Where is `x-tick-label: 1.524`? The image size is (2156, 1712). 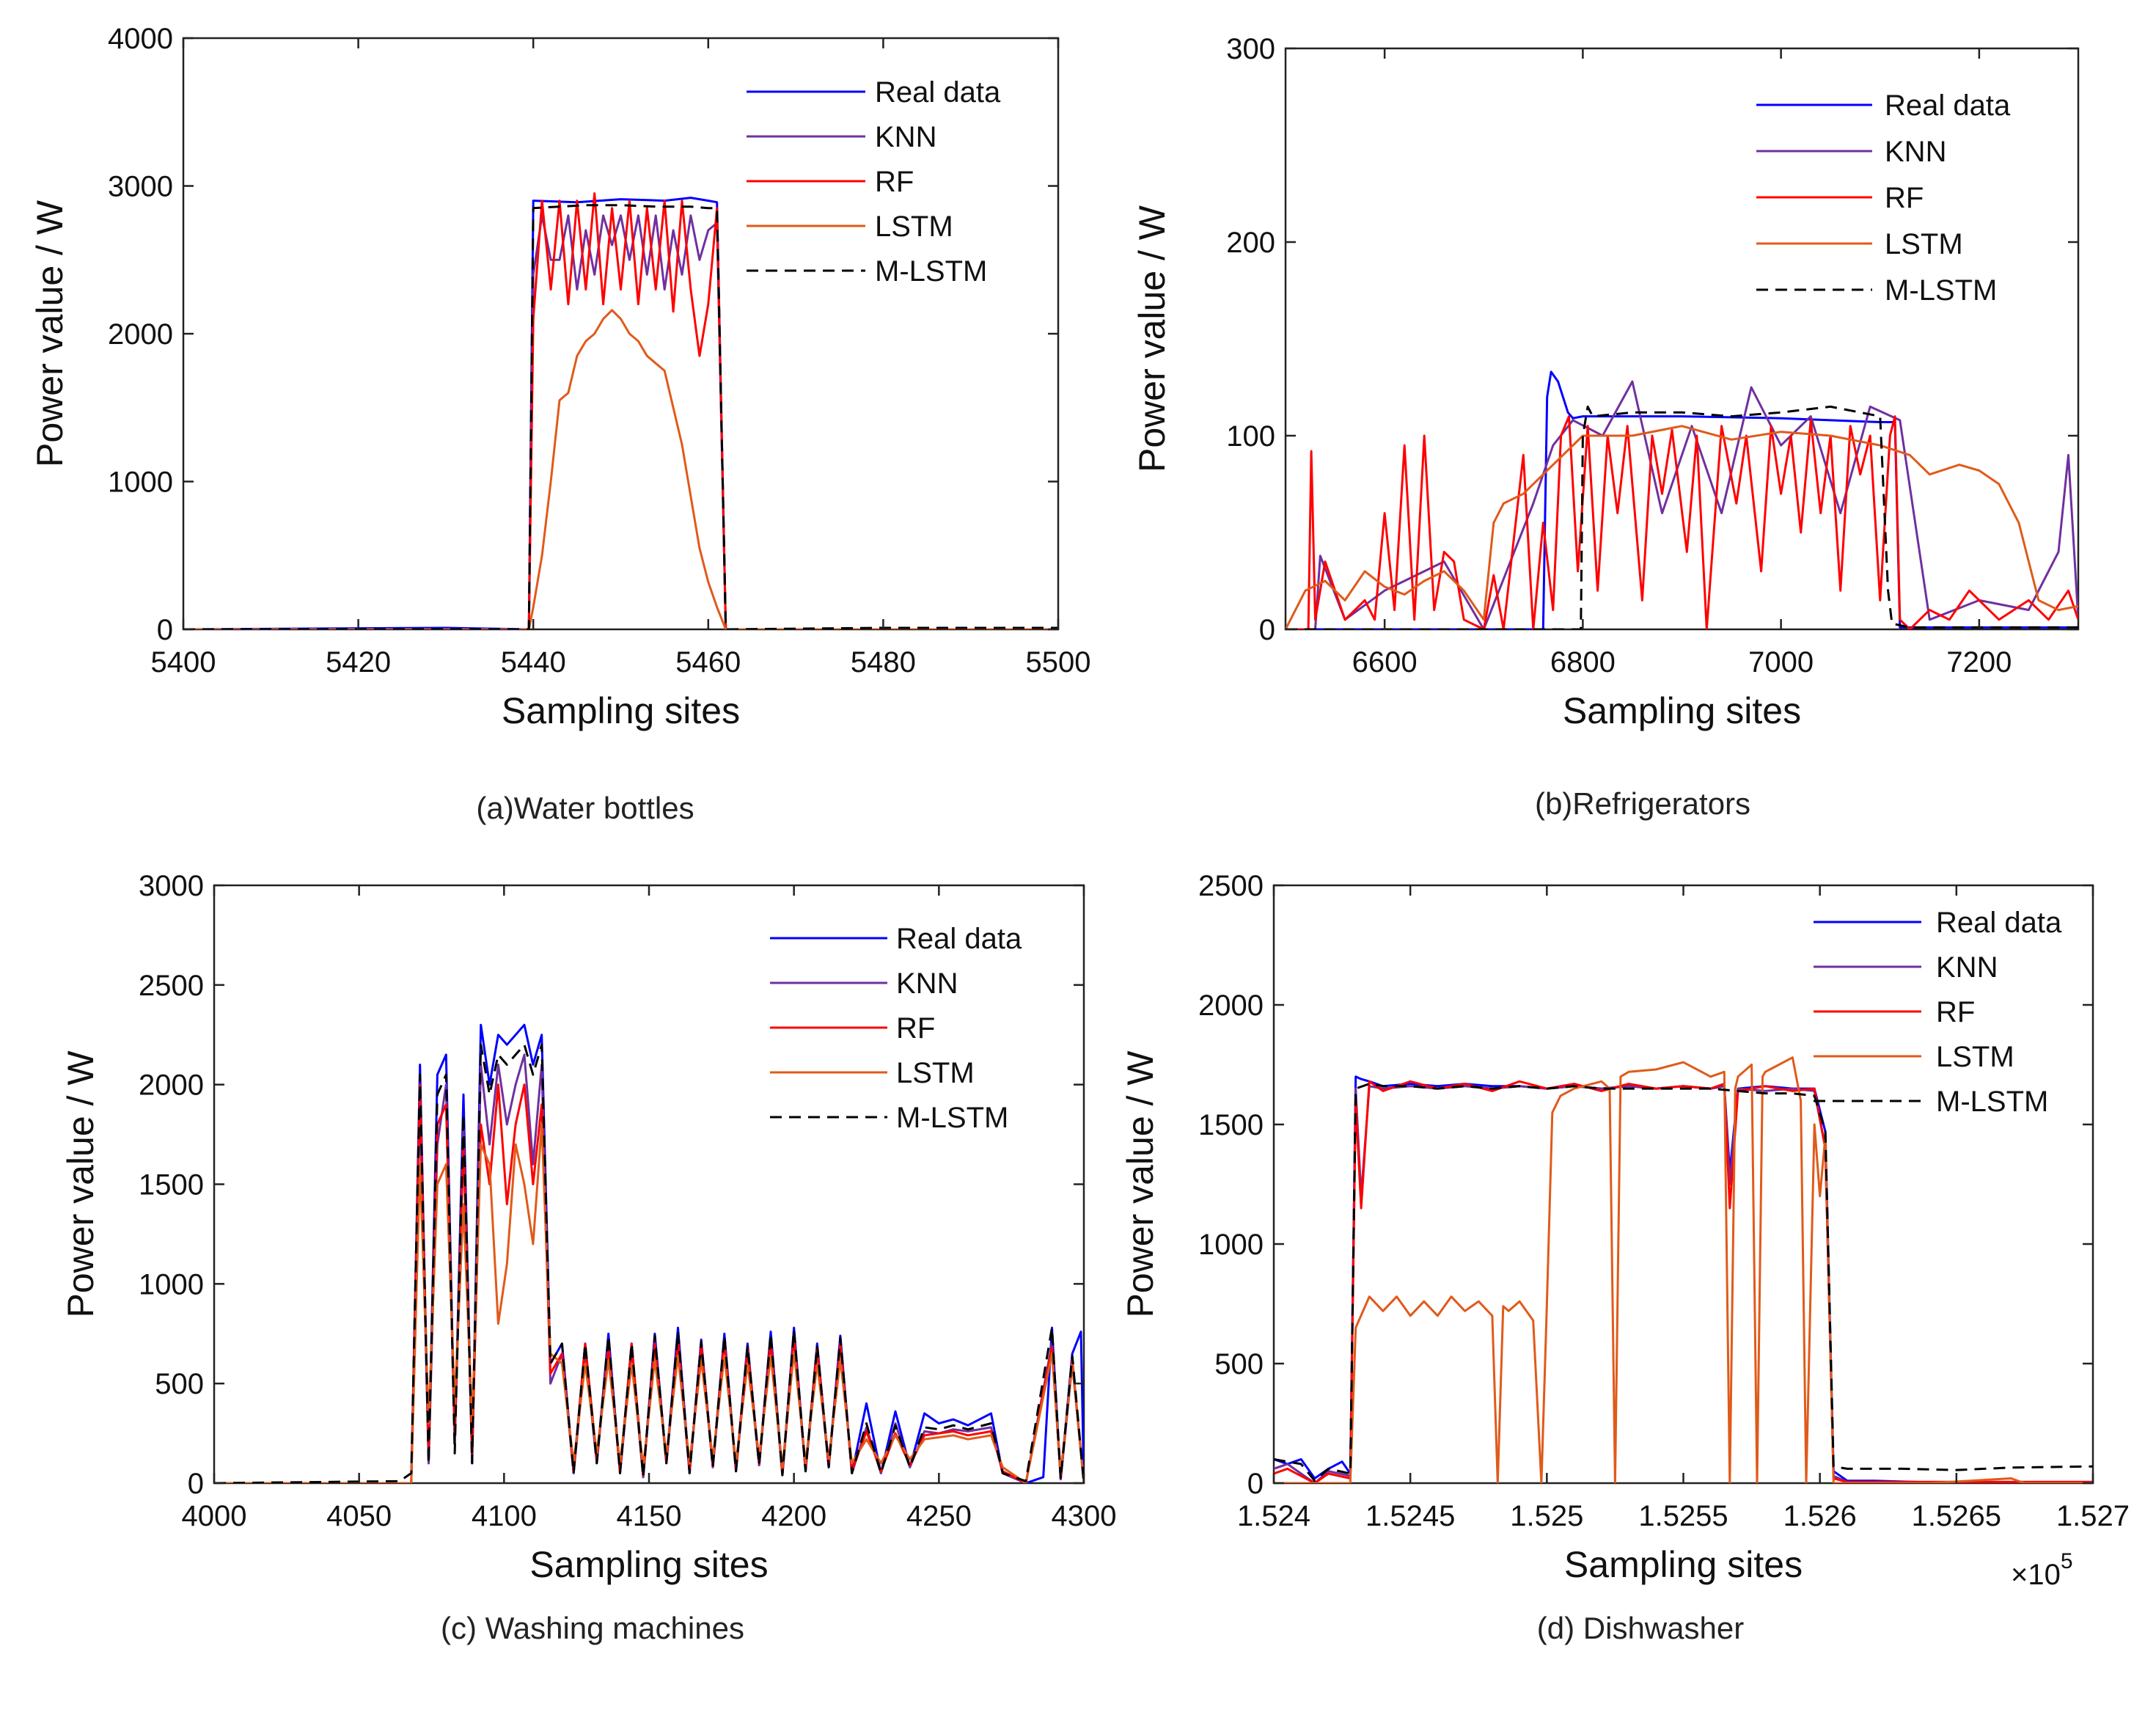
x-tick-label: 1.524 is located at coordinates (1273, 1516).